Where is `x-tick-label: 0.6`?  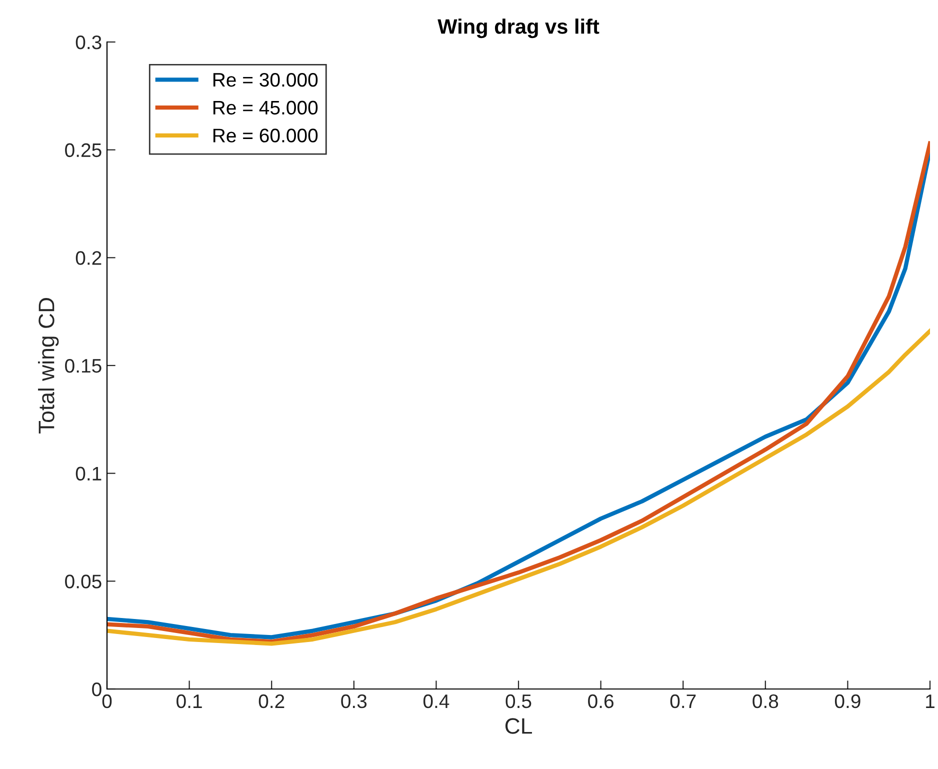 x-tick-label: 0.6 is located at coordinates (601, 701).